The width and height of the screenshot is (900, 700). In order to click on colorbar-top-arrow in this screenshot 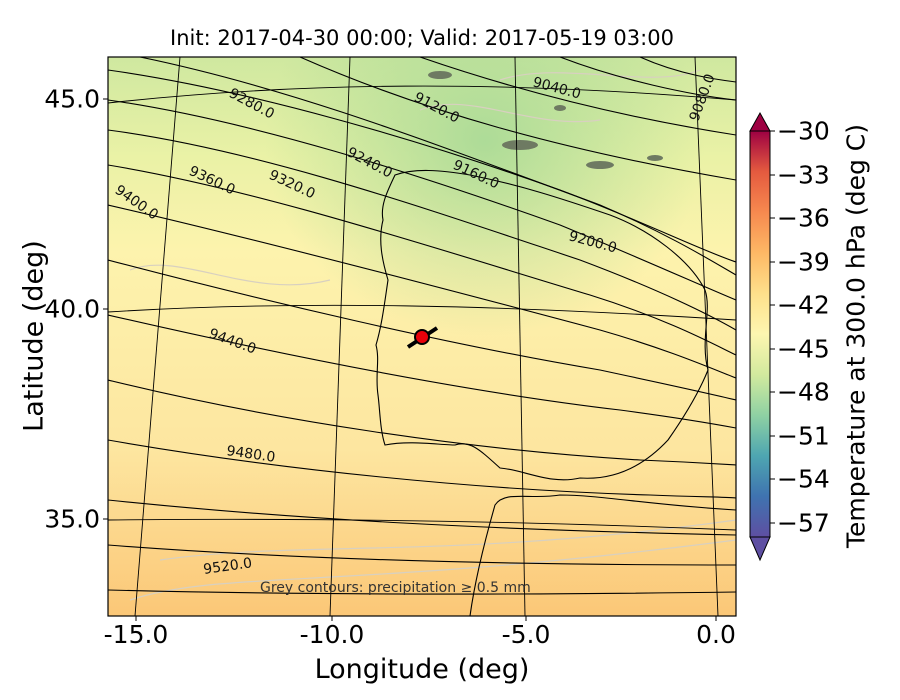, I will do `click(760, 121)`.